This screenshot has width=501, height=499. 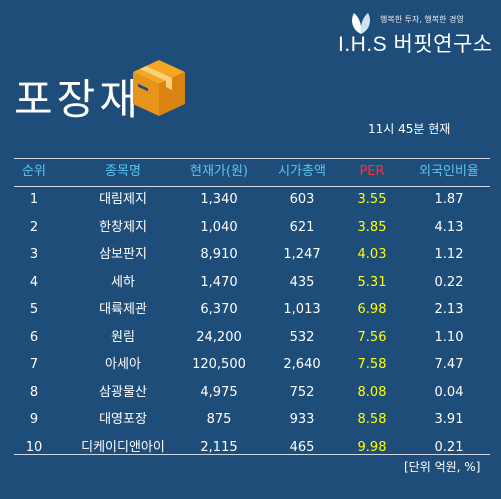 I want to click on rank: 7, so click(x=34, y=364).